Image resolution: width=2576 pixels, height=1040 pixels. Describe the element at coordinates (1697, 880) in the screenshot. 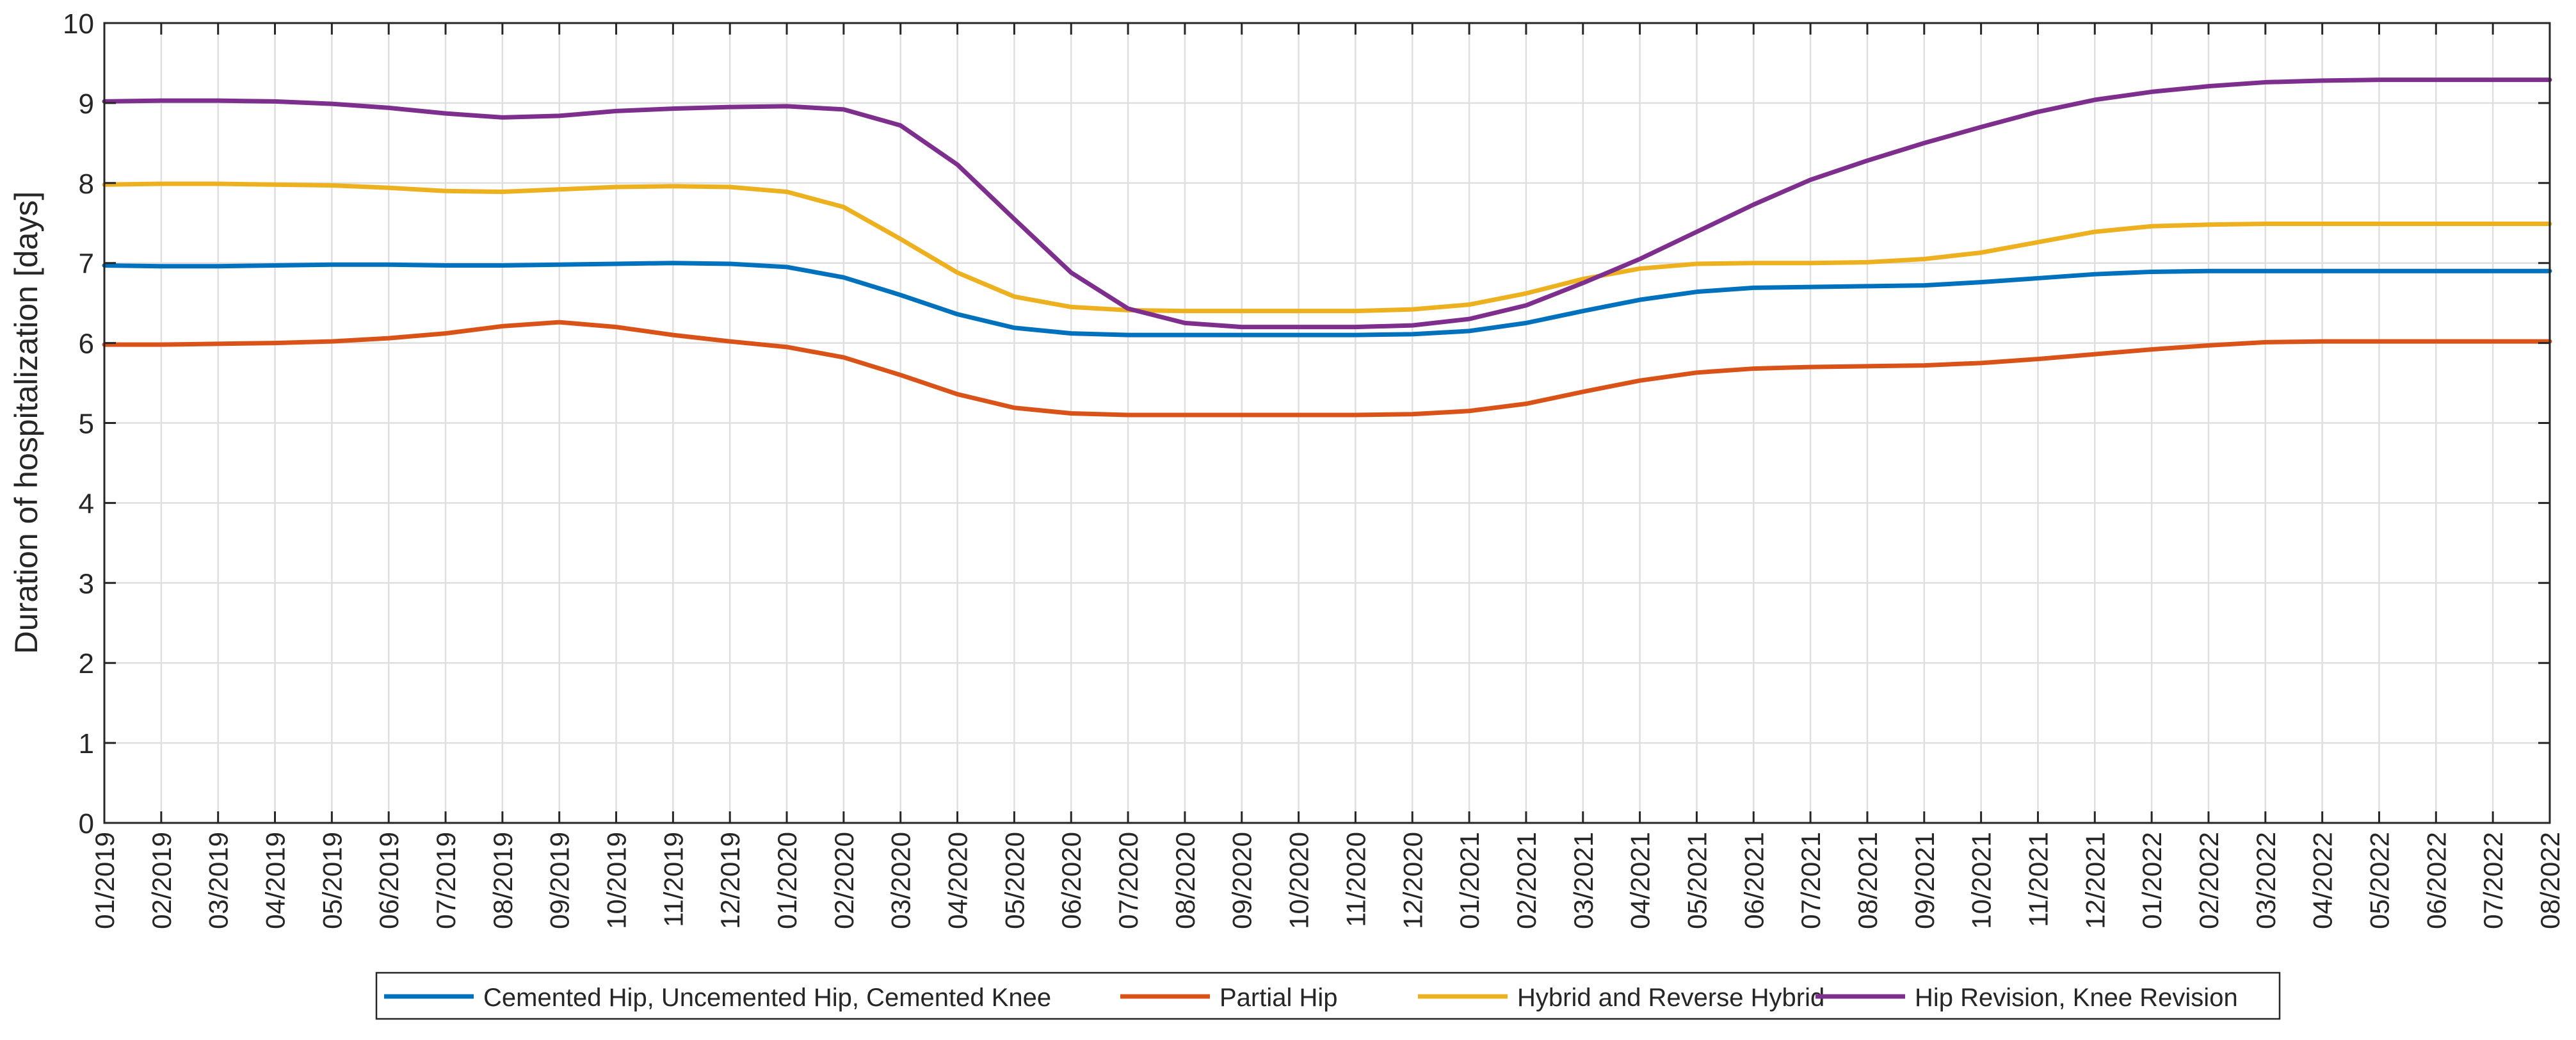

I see `x-tick-label: 05/2021` at that location.